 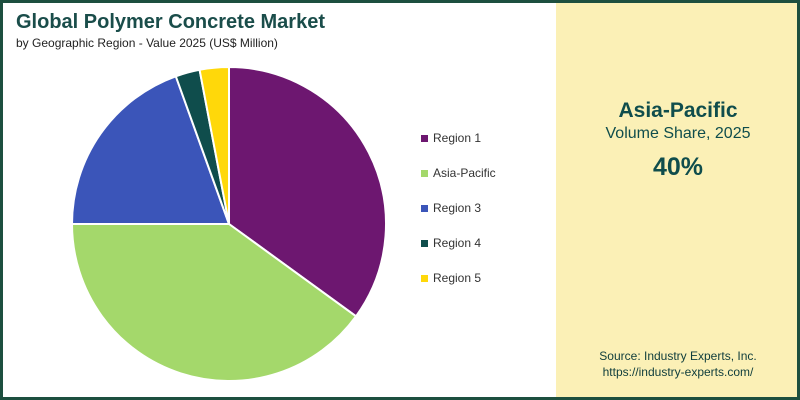 What do you see at coordinates (464, 173) in the screenshot?
I see `legend-label: Asia-Pacific` at bounding box center [464, 173].